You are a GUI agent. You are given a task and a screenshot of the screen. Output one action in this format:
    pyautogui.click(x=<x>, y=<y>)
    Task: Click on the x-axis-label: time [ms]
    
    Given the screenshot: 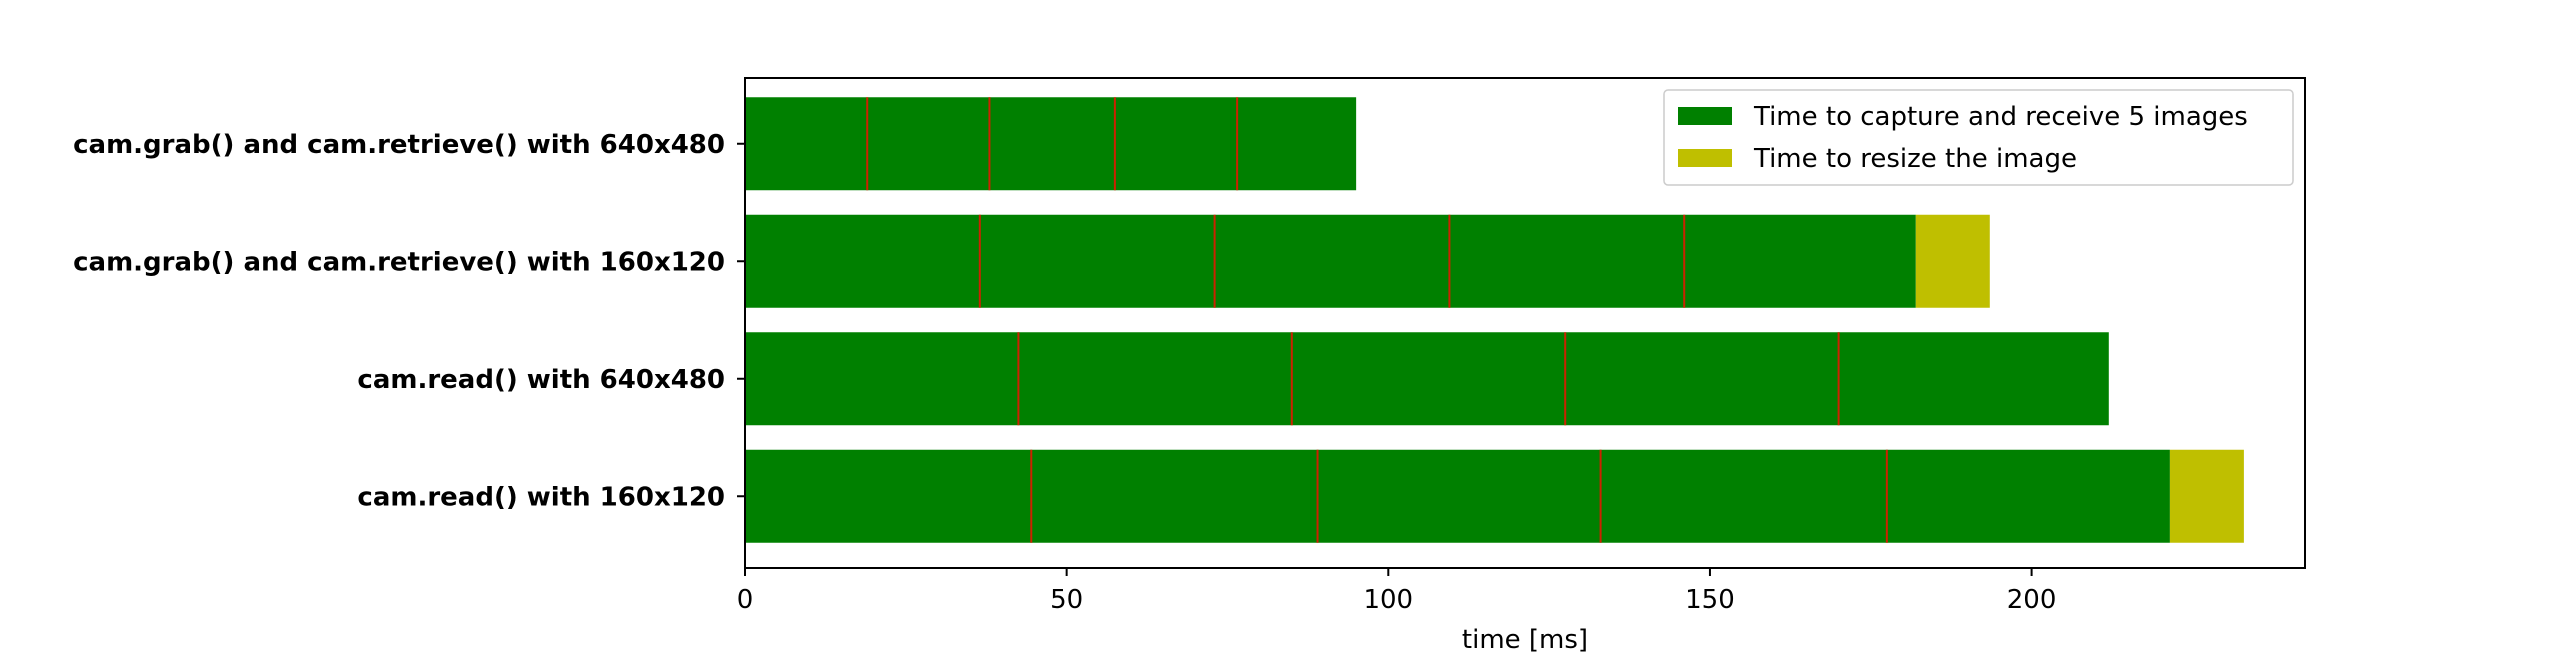 What is the action you would take?
    pyautogui.click(x=1525, y=640)
    